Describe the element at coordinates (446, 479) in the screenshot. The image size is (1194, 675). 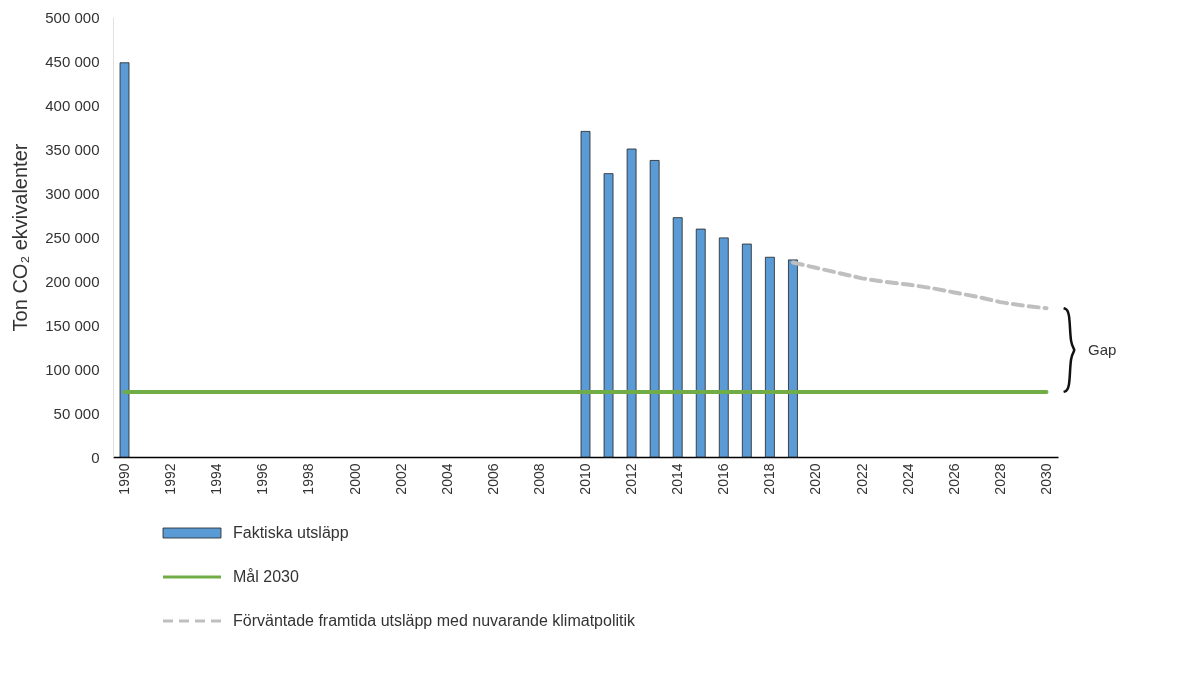
I see `x-tick-label: 2004` at that location.